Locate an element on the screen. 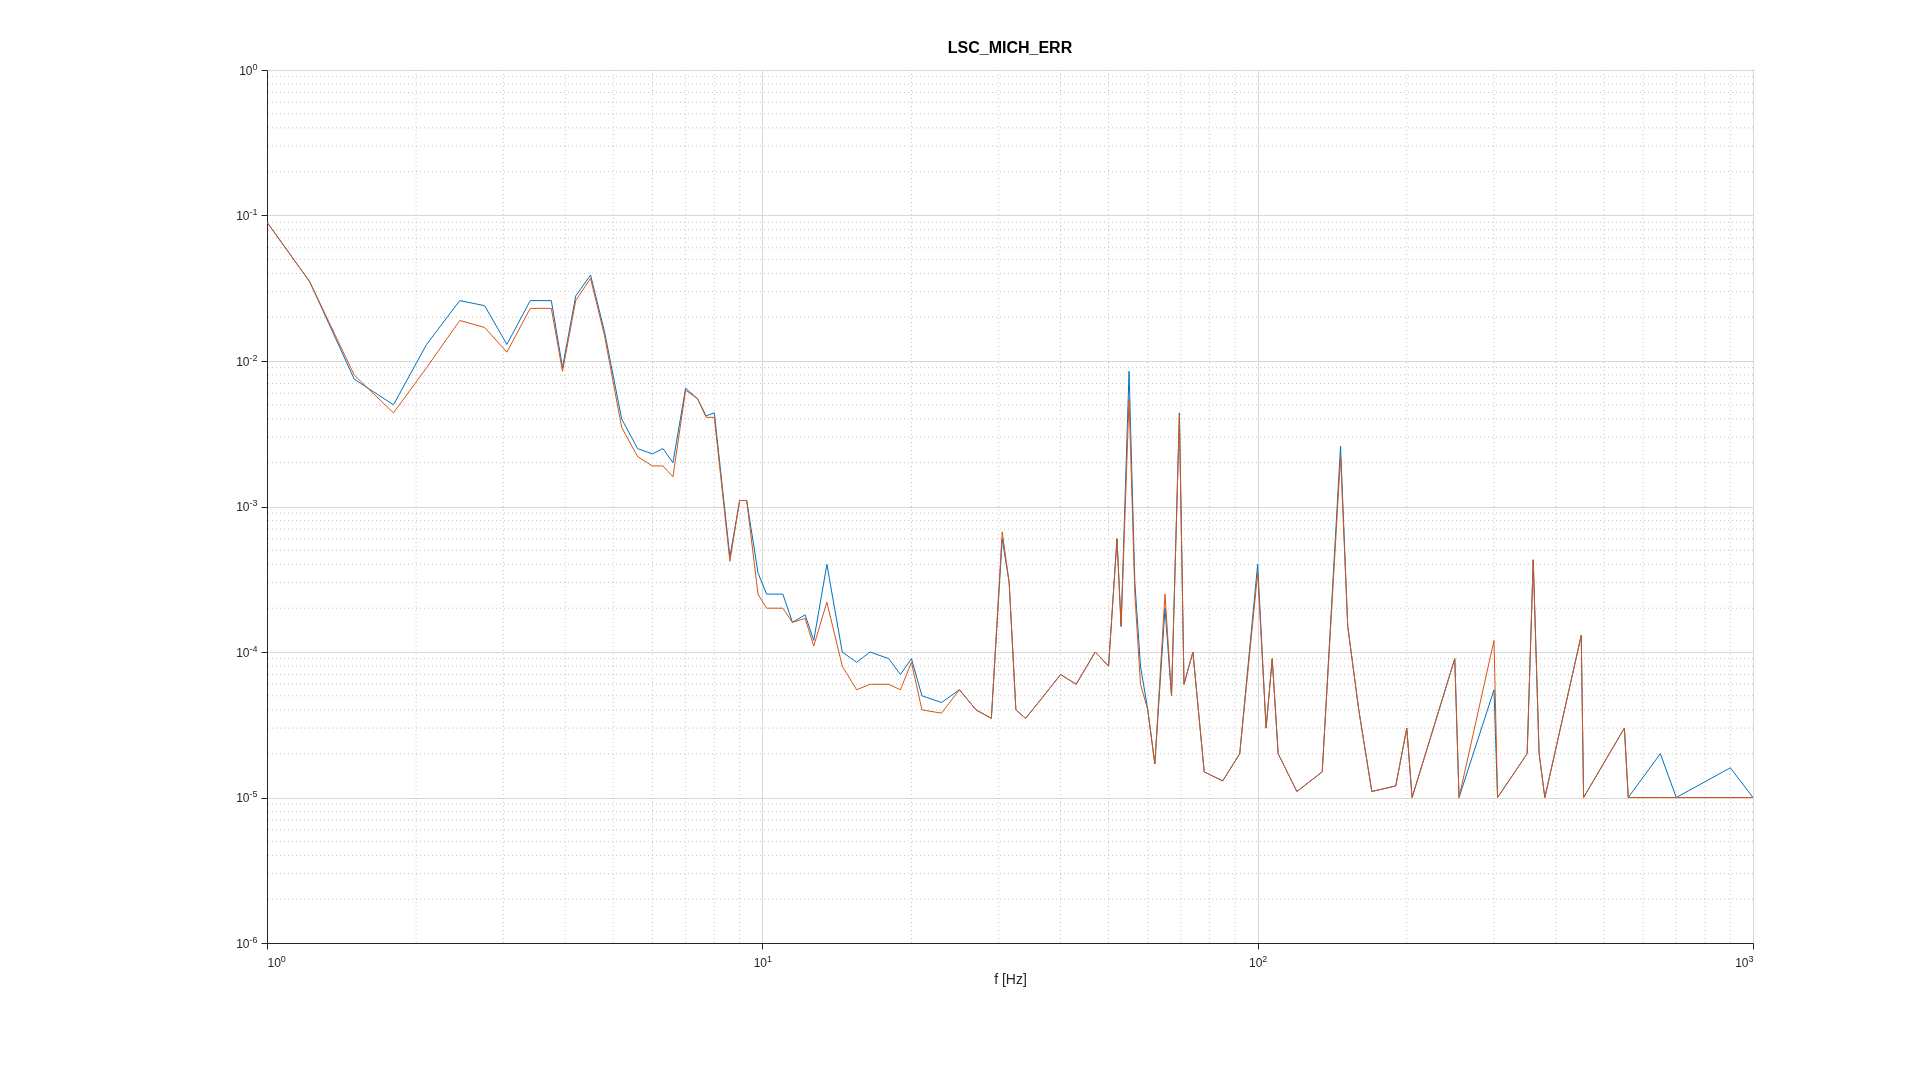 The image size is (1920, 1074). chart-title: LSC_MICH_ERR is located at coordinates (1010, 47).